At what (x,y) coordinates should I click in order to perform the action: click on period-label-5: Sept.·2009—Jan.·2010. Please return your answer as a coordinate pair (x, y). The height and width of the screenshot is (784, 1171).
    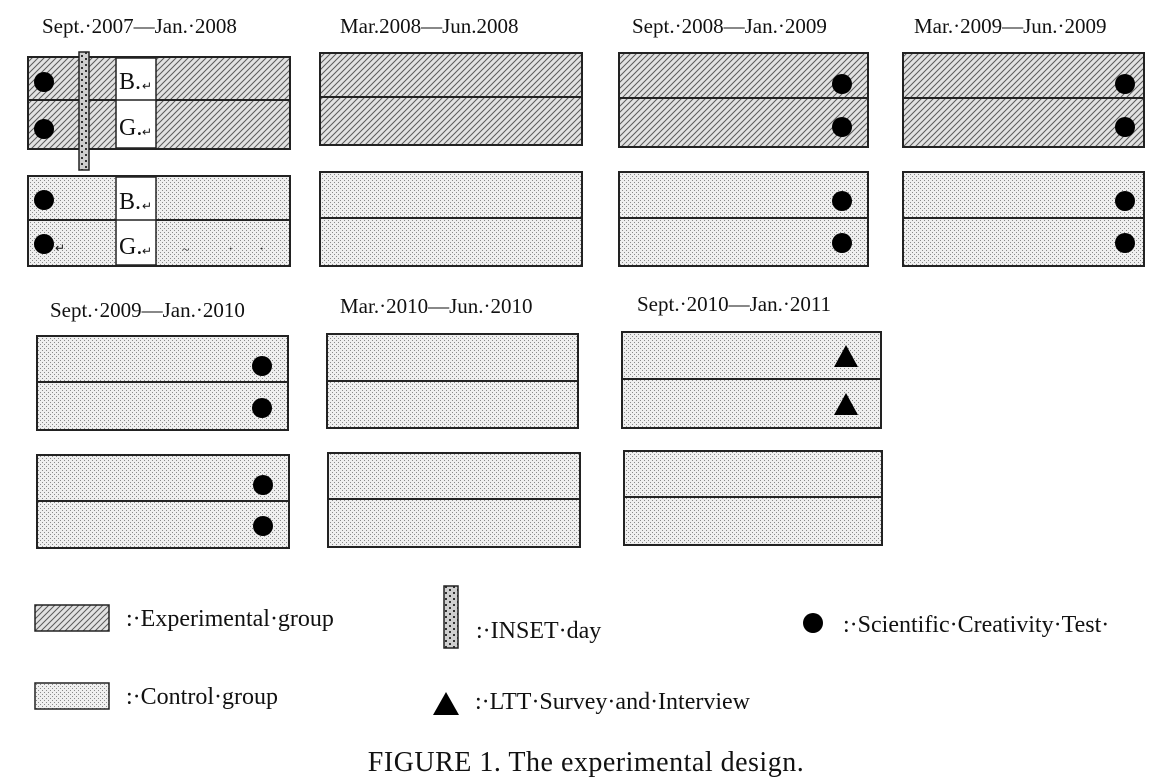
    Looking at the image, I should click on (147, 310).